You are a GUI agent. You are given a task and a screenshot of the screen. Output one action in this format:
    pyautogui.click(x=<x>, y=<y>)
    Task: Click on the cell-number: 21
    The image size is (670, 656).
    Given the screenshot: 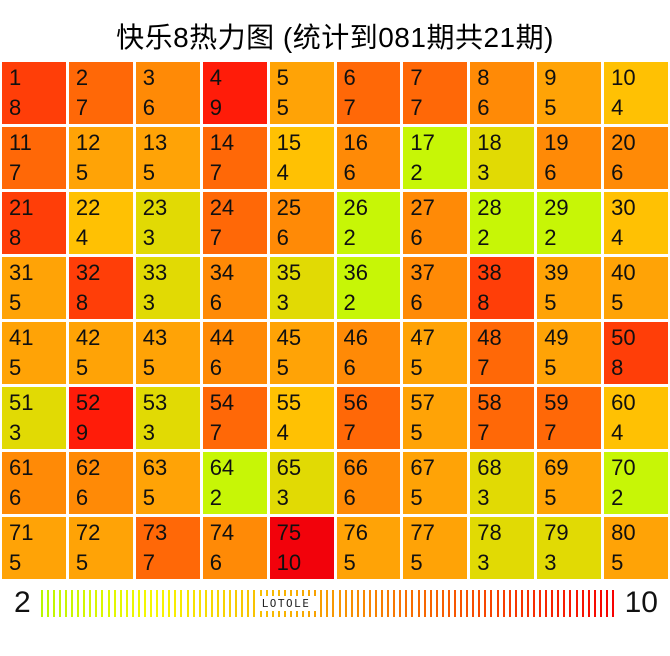 What is the action you would take?
    pyautogui.click(x=21, y=207)
    